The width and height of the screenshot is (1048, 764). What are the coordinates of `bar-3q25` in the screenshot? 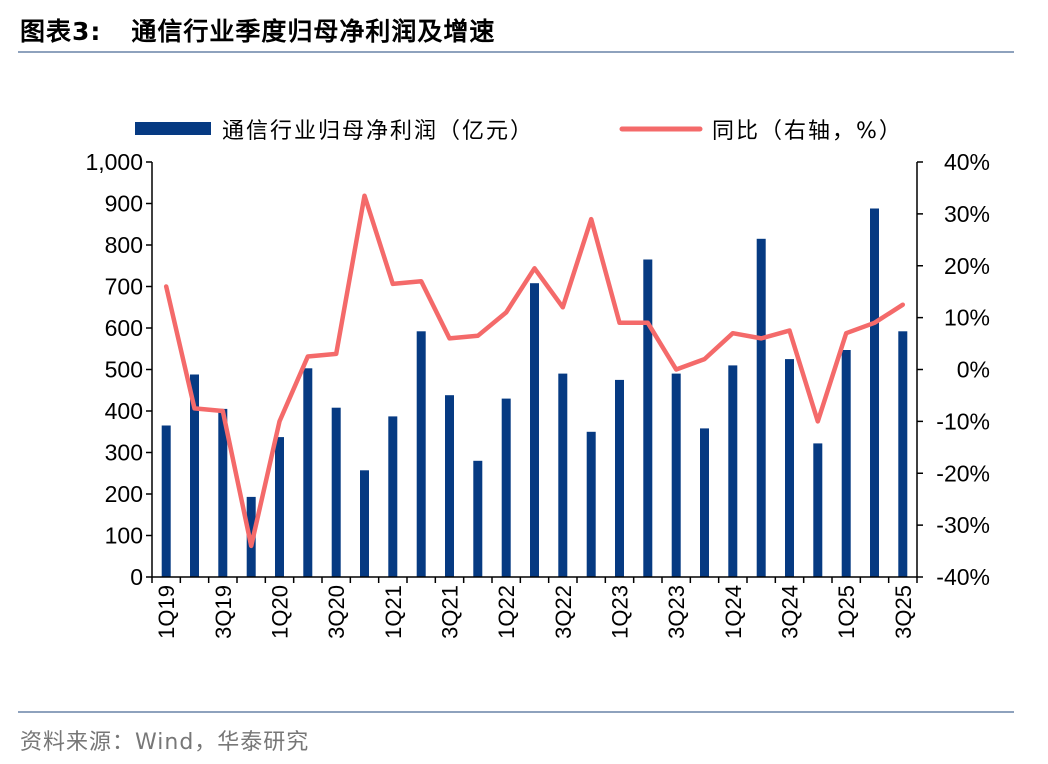 It's located at (903, 454).